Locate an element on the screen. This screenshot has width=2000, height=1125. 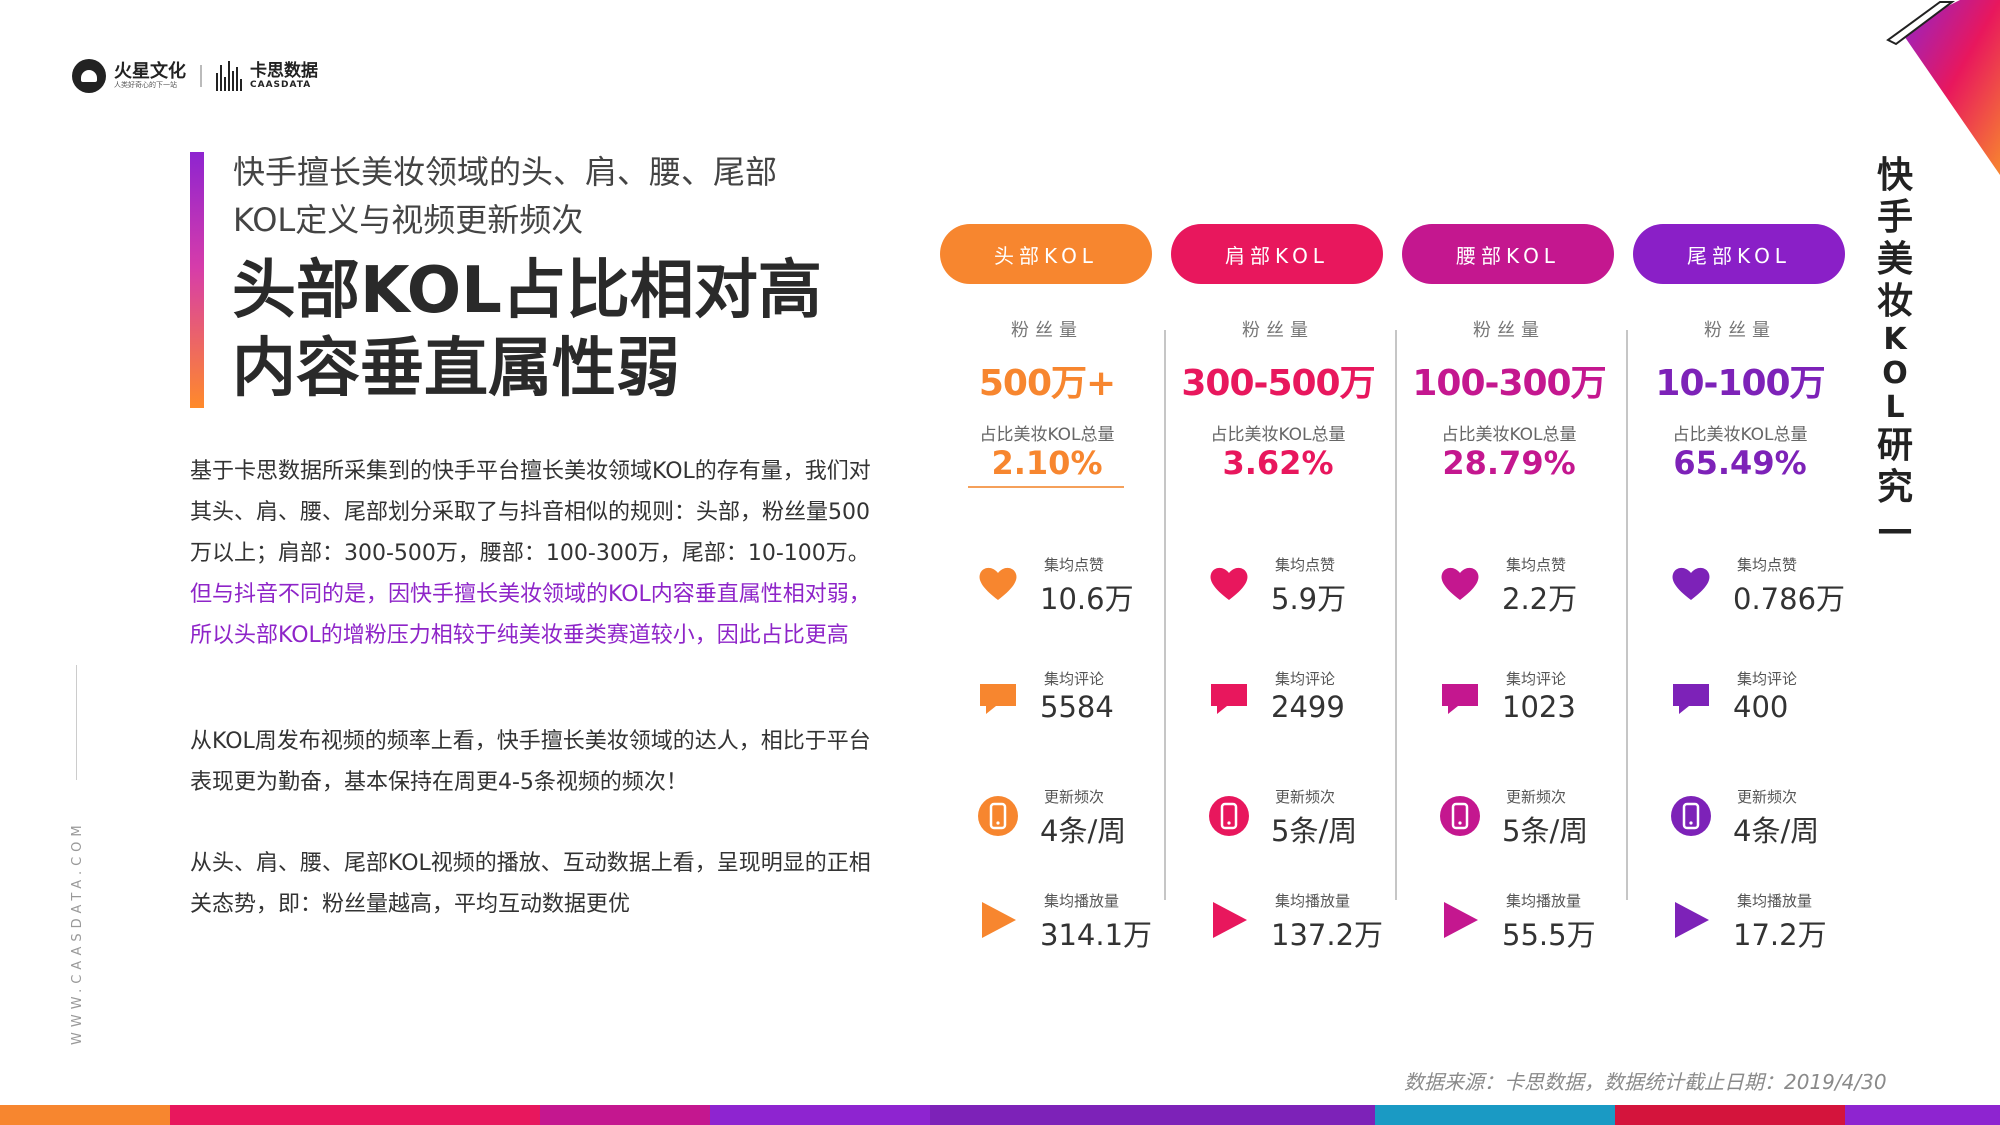
metric-value: 314.1万 is located at coordinates (1096, 935).